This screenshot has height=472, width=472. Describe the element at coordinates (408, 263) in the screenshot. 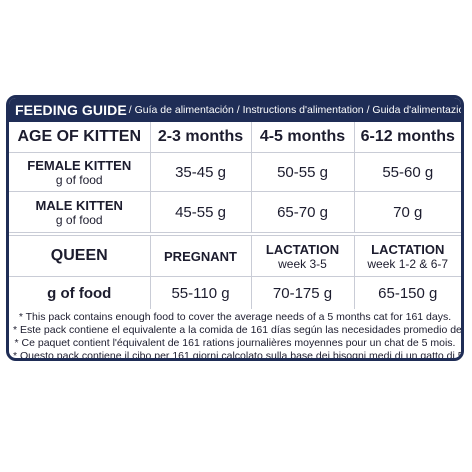

I see `queen-lactation-other-weeks: week 1-2 & 6-7` at that location.